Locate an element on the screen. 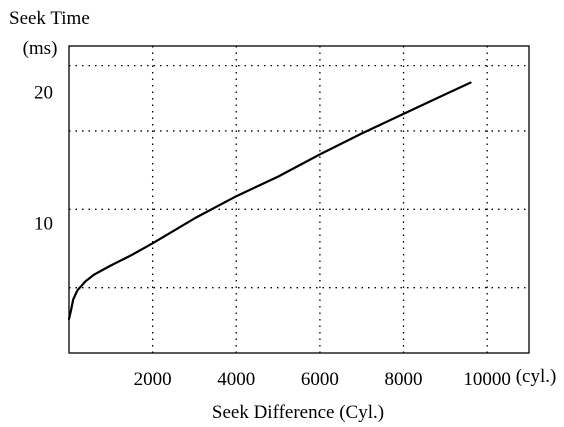 This screenshot has width=564, height=427. y-tick-label-20: 20 is located at coordinates (43, 93).